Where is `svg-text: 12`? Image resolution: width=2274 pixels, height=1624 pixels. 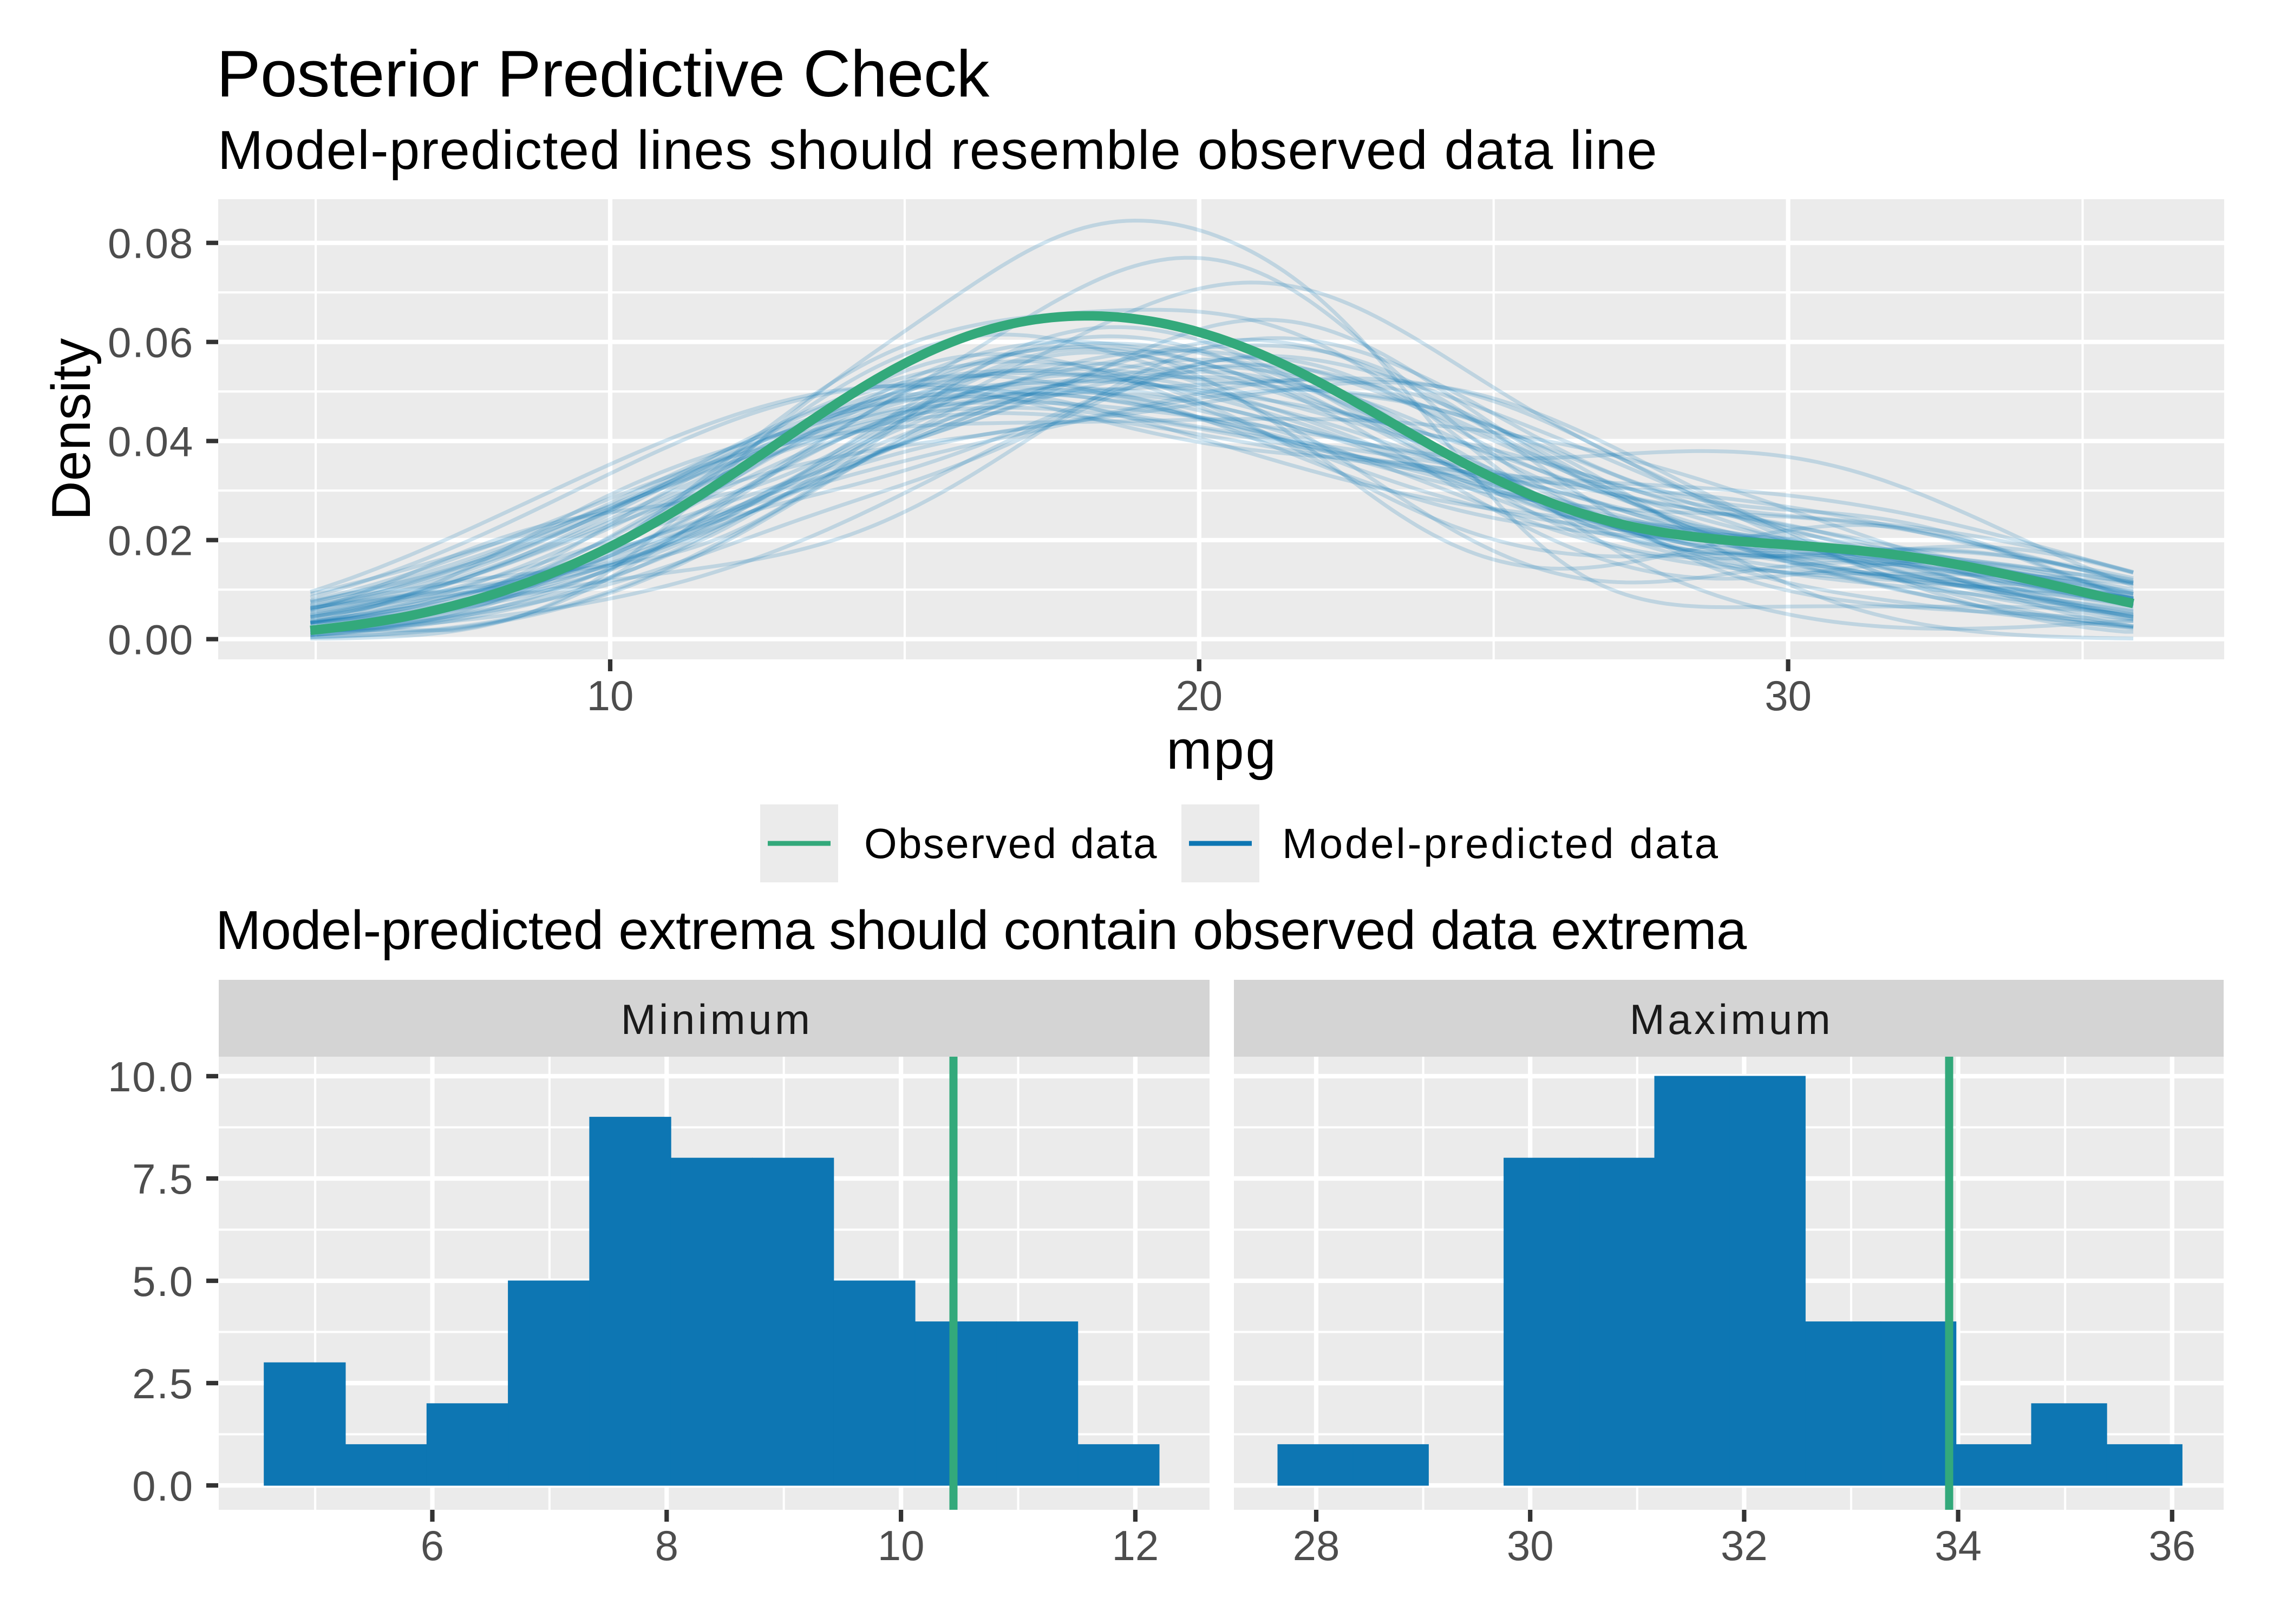
svg-text: 12 is located at coordinates (1136, 1546).